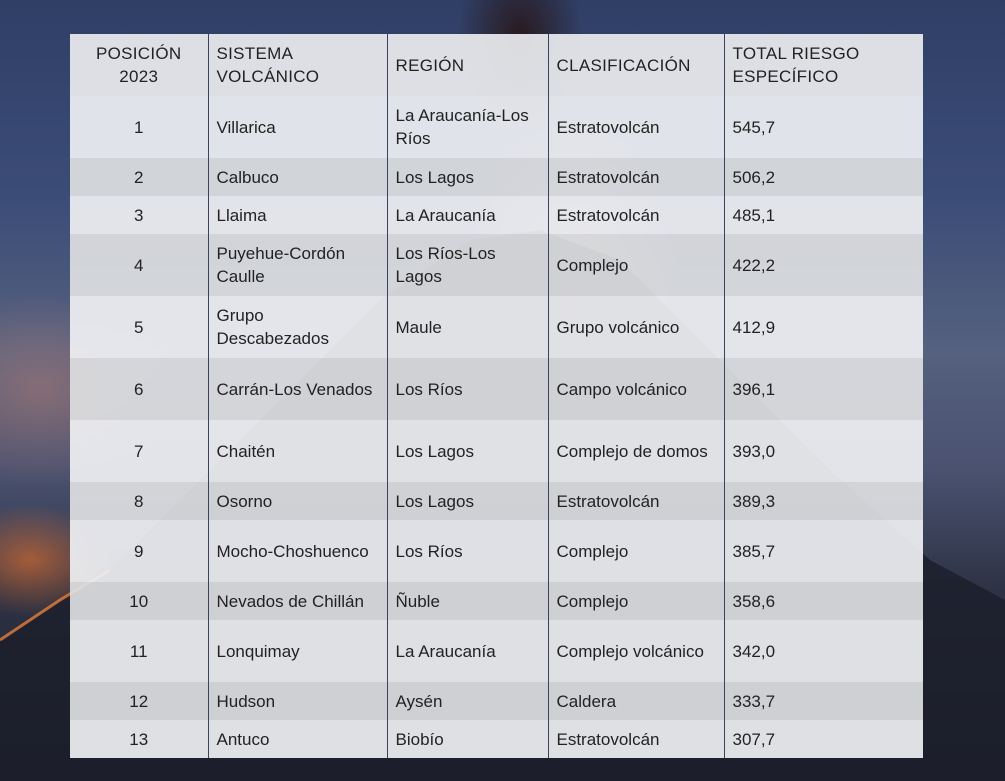 The width and height of the screenshot is (1005, 781). I want to click on cell-total-risk: 342,0, so click(823, 651).